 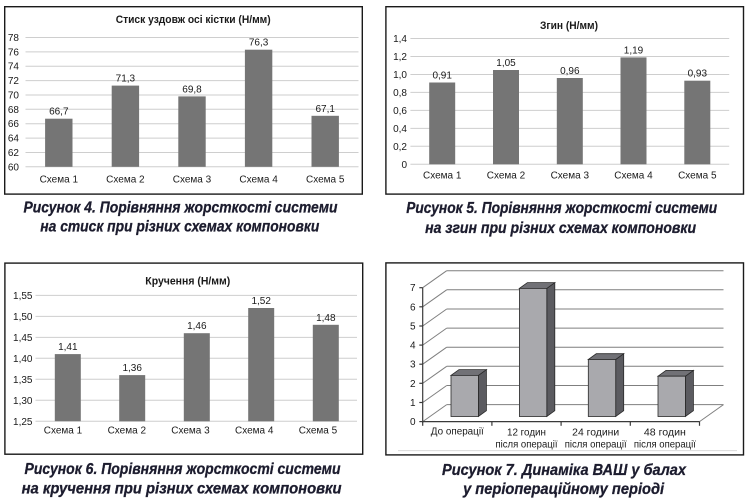 I want to click on svg-text:Рисунок 7. Динаміка ВАШ у бала: Рисунок 7. Динаміка ВАШ у балах, so click(x=564, y=470).